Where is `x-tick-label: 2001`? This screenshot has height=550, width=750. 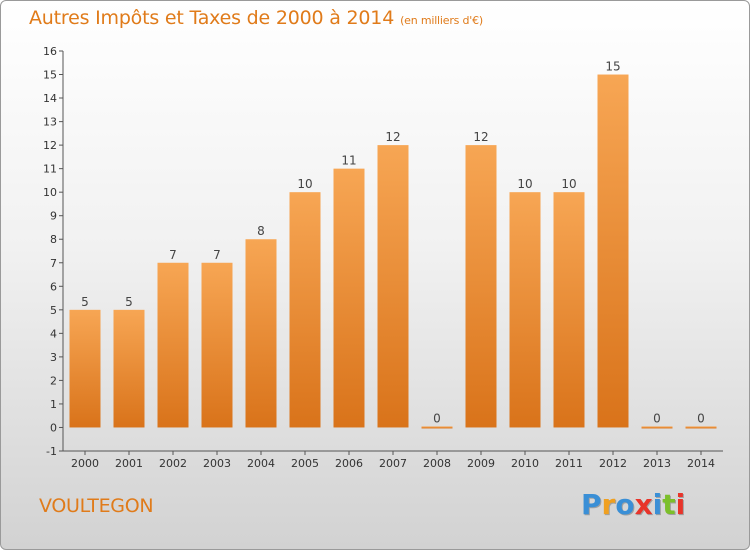
x-tick-label: 2001 is located at coordinates (129, 463).